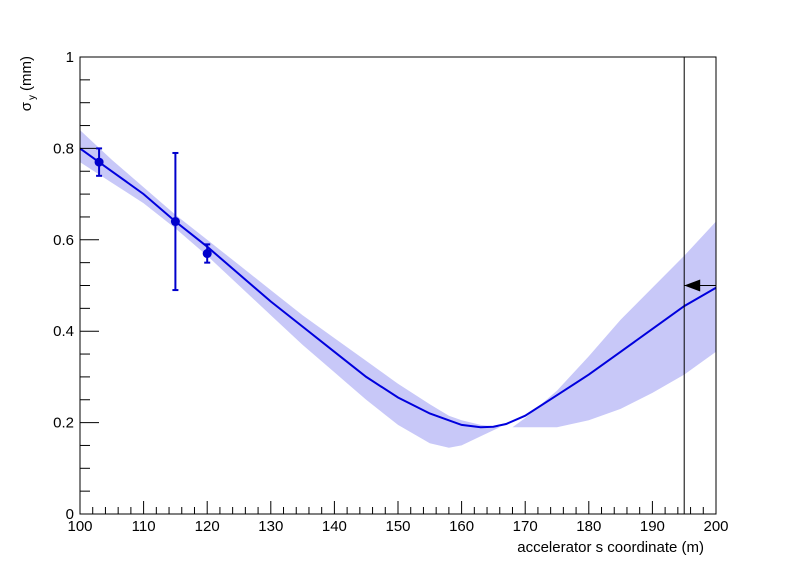  Describe the element at coordinates (26, 73) in the screenshot. I see `y-axis-title-unit: (mm)` at that location.